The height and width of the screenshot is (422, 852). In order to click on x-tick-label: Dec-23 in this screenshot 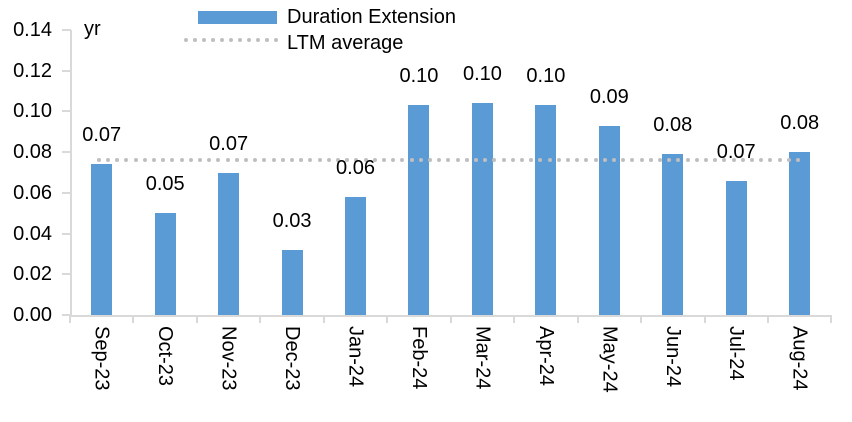, I will do `click(292, 358)`.